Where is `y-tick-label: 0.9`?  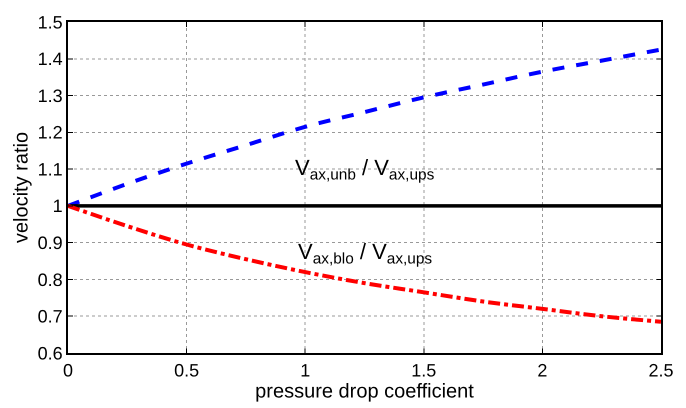 y-tick-label: 0.9 is located at coordinates (50, 242).